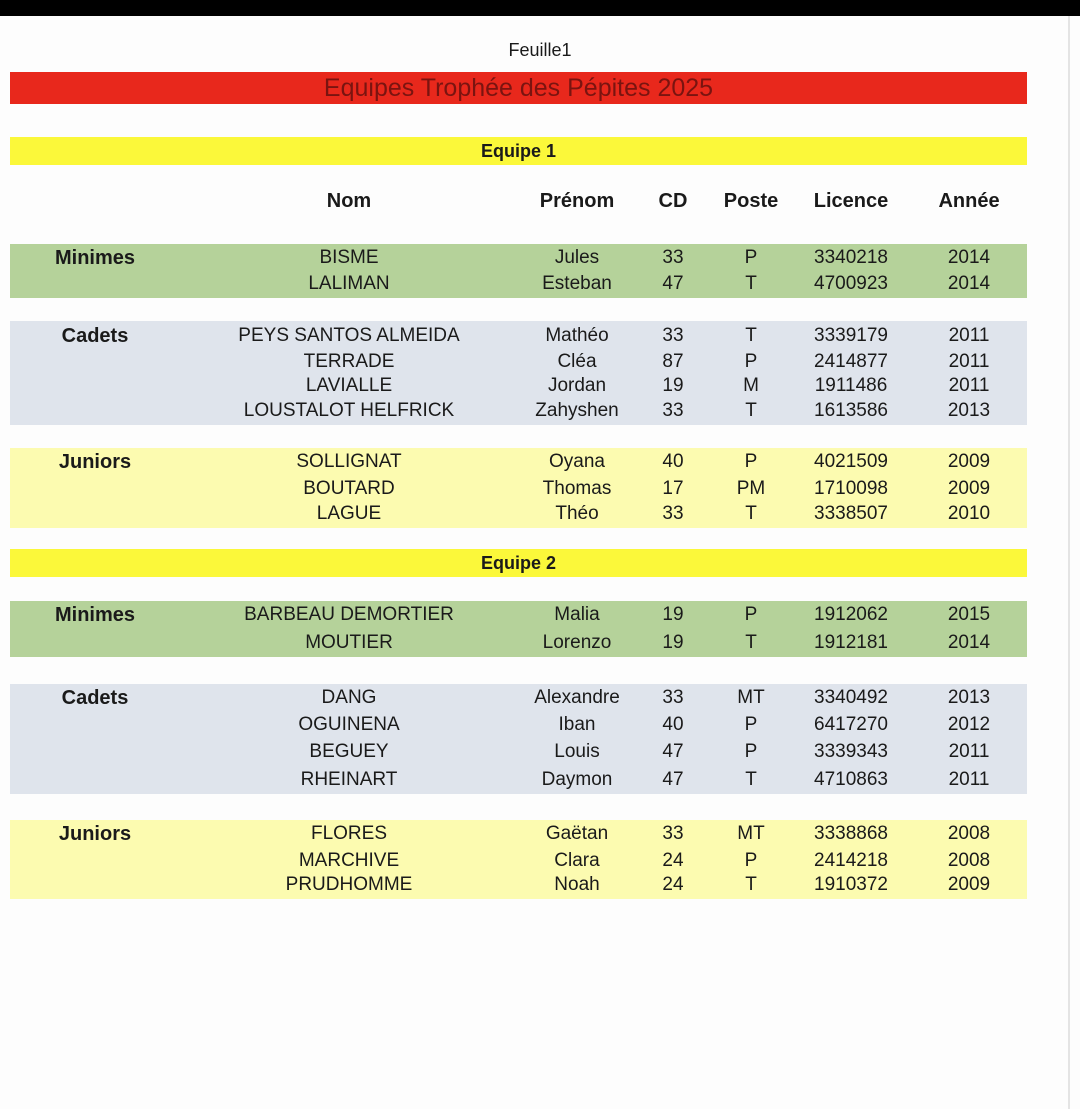  Describe the element at coordinates (673, 751) in the screenshot. I see `cell-cd: 47` at that location.